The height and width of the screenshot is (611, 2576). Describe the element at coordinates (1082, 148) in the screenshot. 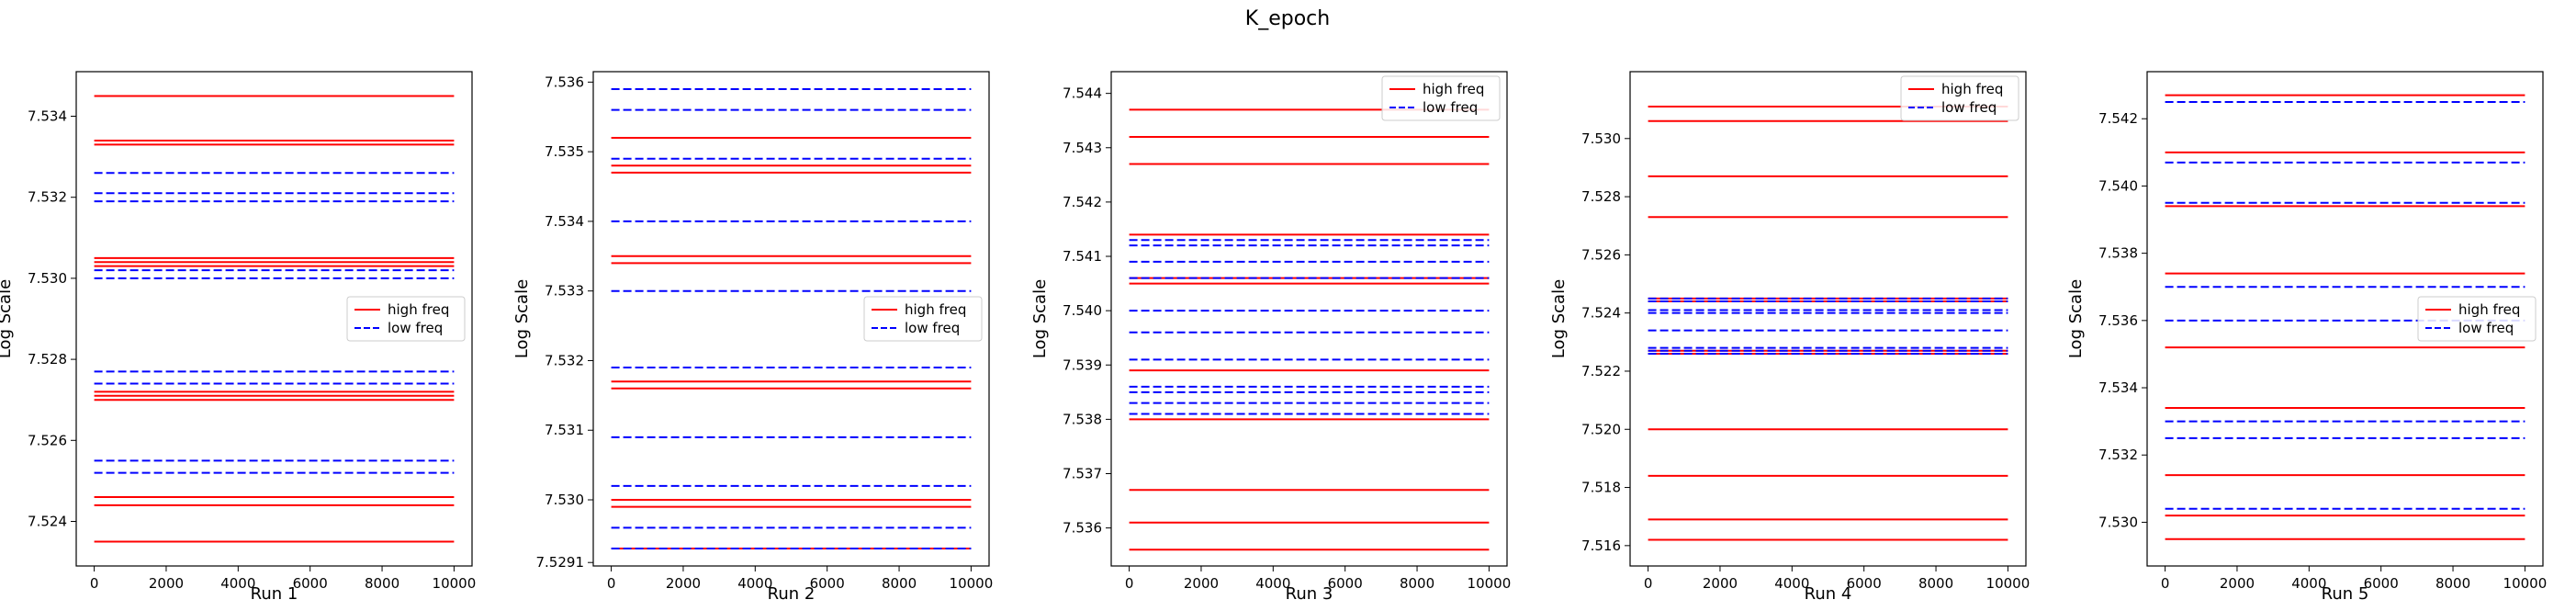

I see `y-tick-label: 7.543` at that location.